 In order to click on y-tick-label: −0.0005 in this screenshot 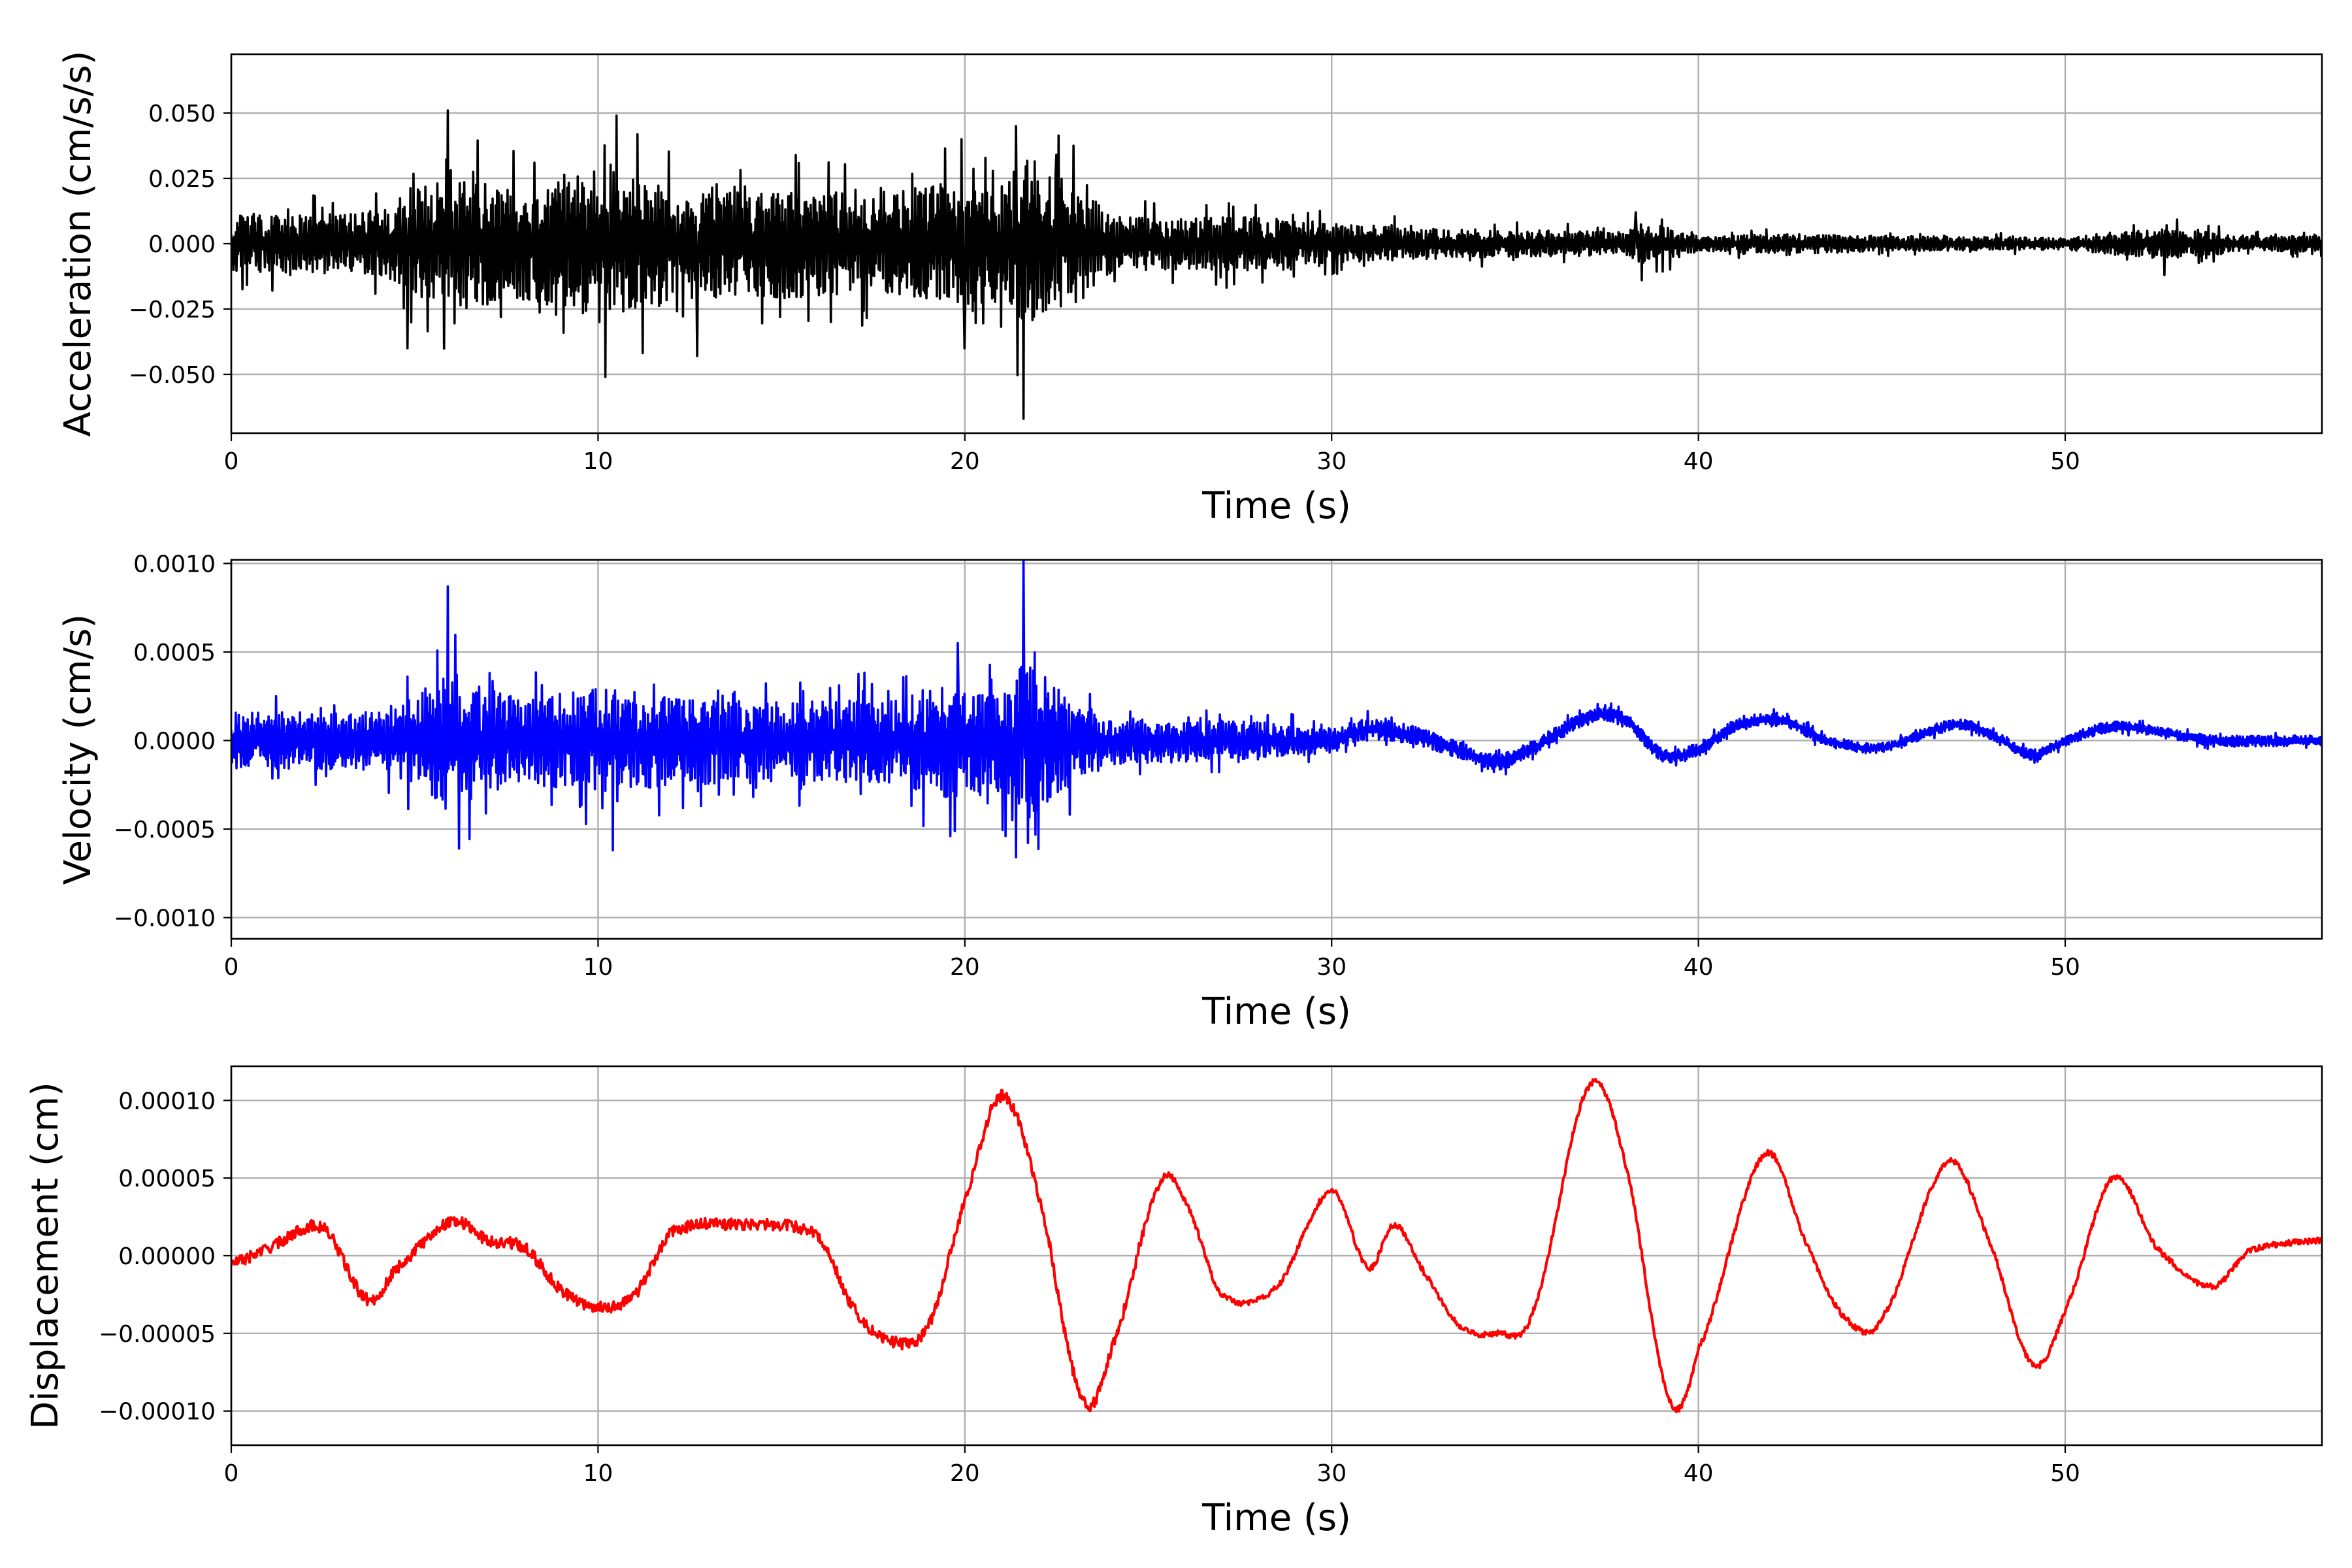, I will do `click(165, 830)`.